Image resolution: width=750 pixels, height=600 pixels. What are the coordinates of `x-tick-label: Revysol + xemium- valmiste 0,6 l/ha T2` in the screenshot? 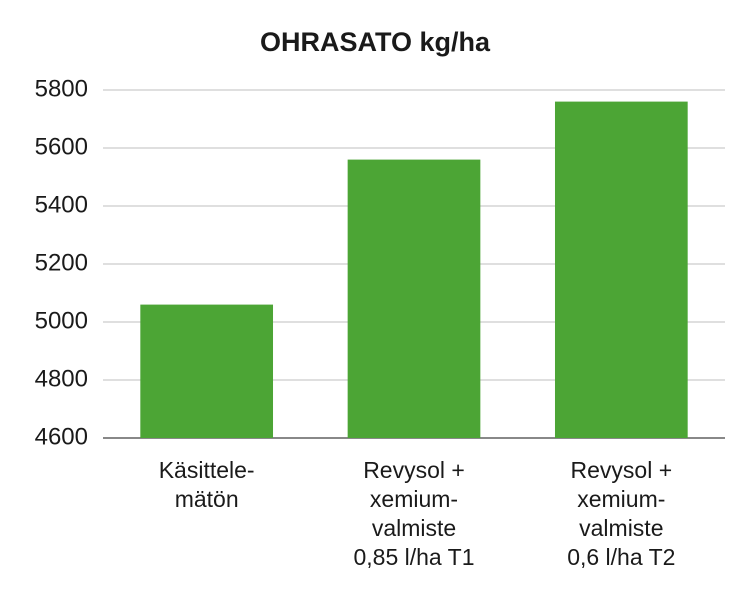 It's located at (621, 513).